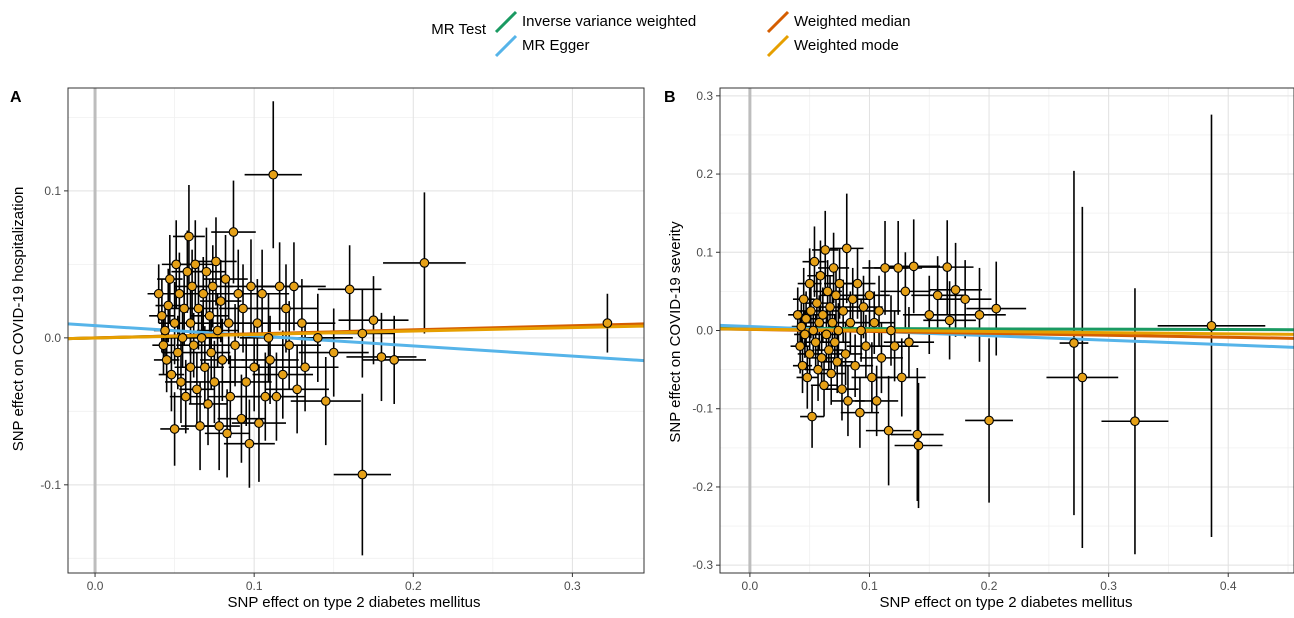  What do you see at coordinates (670, 97) in the screenshot?
I see `panel-b-tag: B` at bounding box center [670, 97].